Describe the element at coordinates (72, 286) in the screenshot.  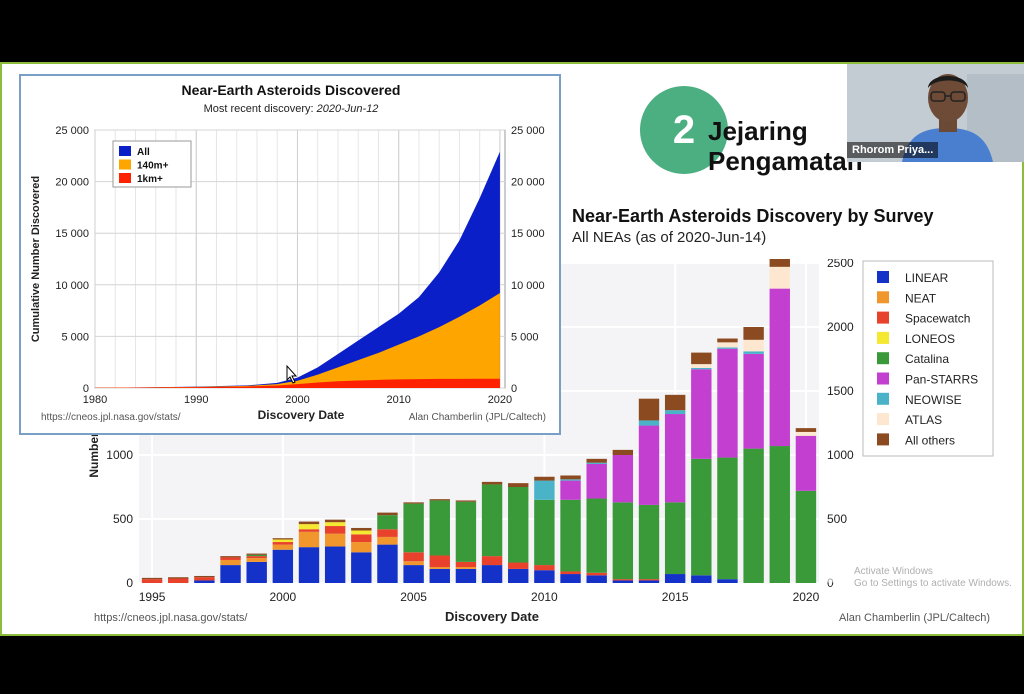
I see `y-tick-label: 10 000` at that location.